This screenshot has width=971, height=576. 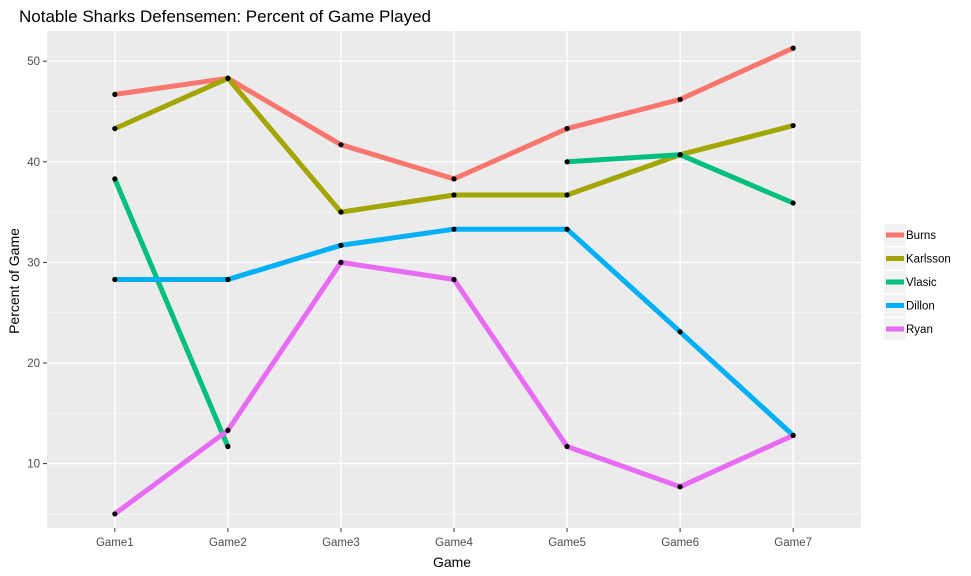 I want to click on x-tick-label: Game5, so click(x=567, y=543).